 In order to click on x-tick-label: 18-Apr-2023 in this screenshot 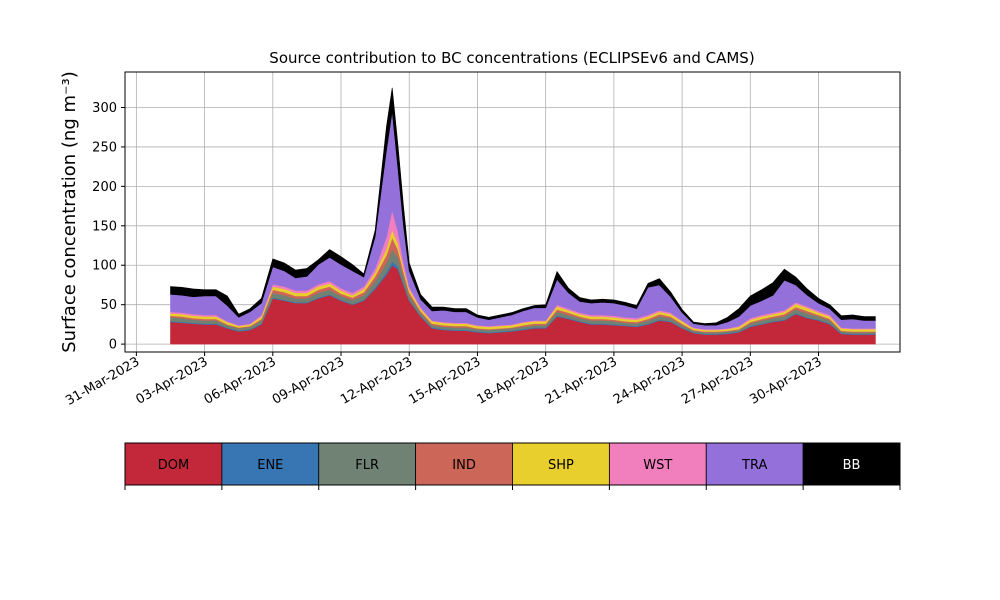, I will do `click(513, 380)`.